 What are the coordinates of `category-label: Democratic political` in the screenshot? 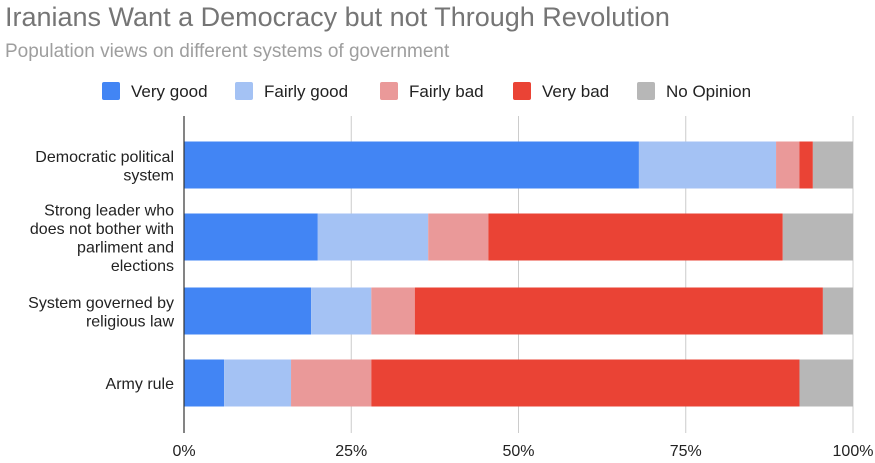 It's located at (104, 157).